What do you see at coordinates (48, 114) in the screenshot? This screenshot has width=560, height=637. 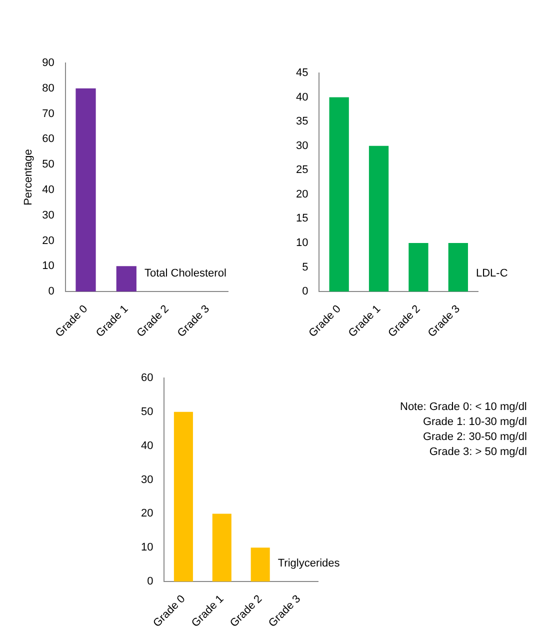 I see `y-tick-label: 70` at bounding box center [48, 114].